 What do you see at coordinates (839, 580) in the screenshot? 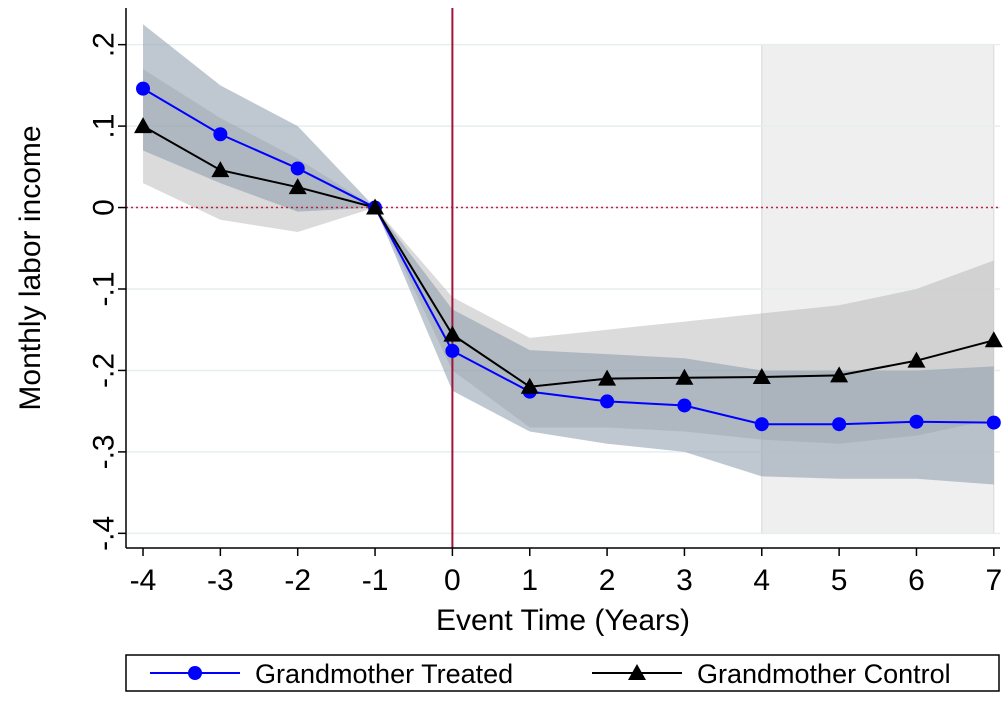
I see `x-tick-label: 5` at bounding box center [839, 580].